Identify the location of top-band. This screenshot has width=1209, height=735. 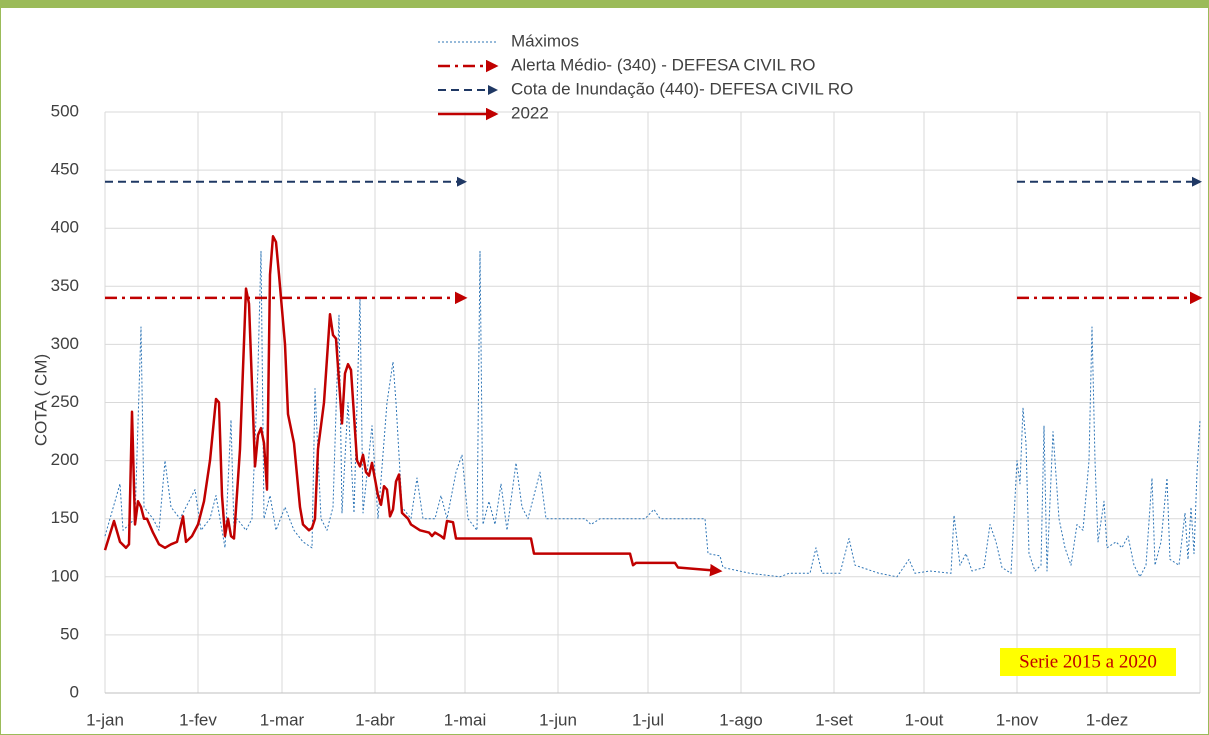
(604, 4).